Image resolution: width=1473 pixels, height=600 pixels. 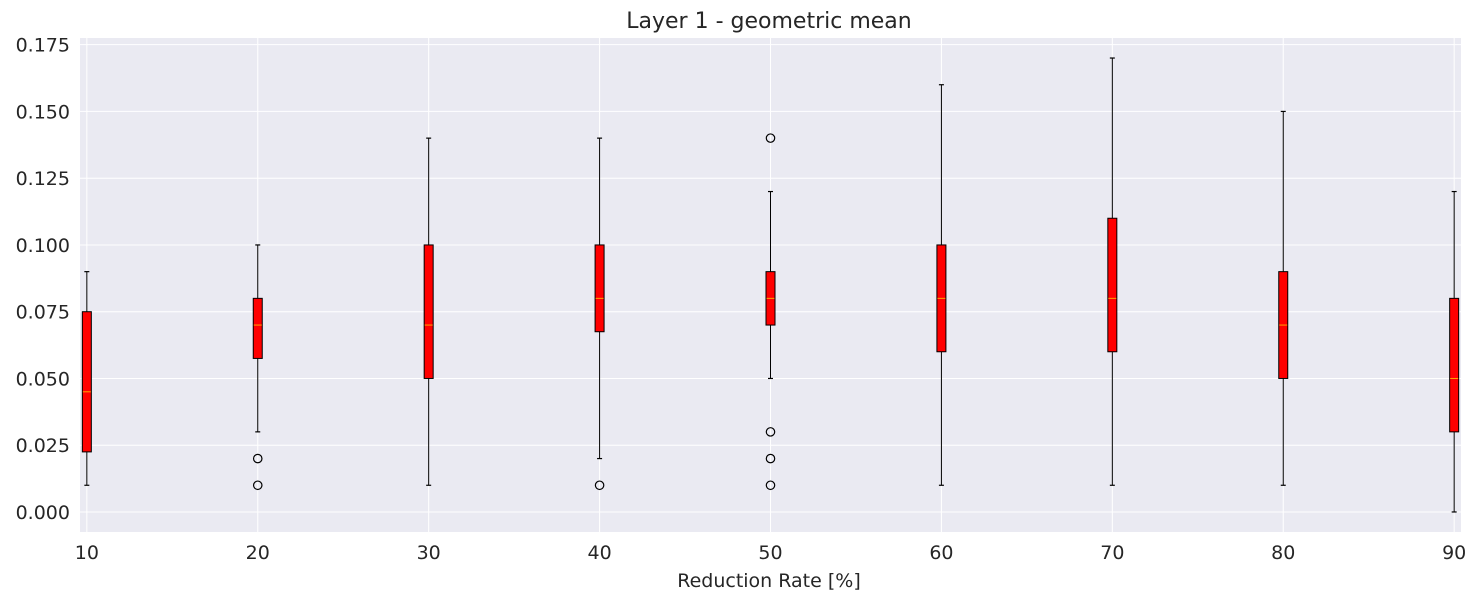 What do you see at coordinates (599, 553) in the screenshot?
I see `x-tick-label: 40` at bounding box center [599, 553].